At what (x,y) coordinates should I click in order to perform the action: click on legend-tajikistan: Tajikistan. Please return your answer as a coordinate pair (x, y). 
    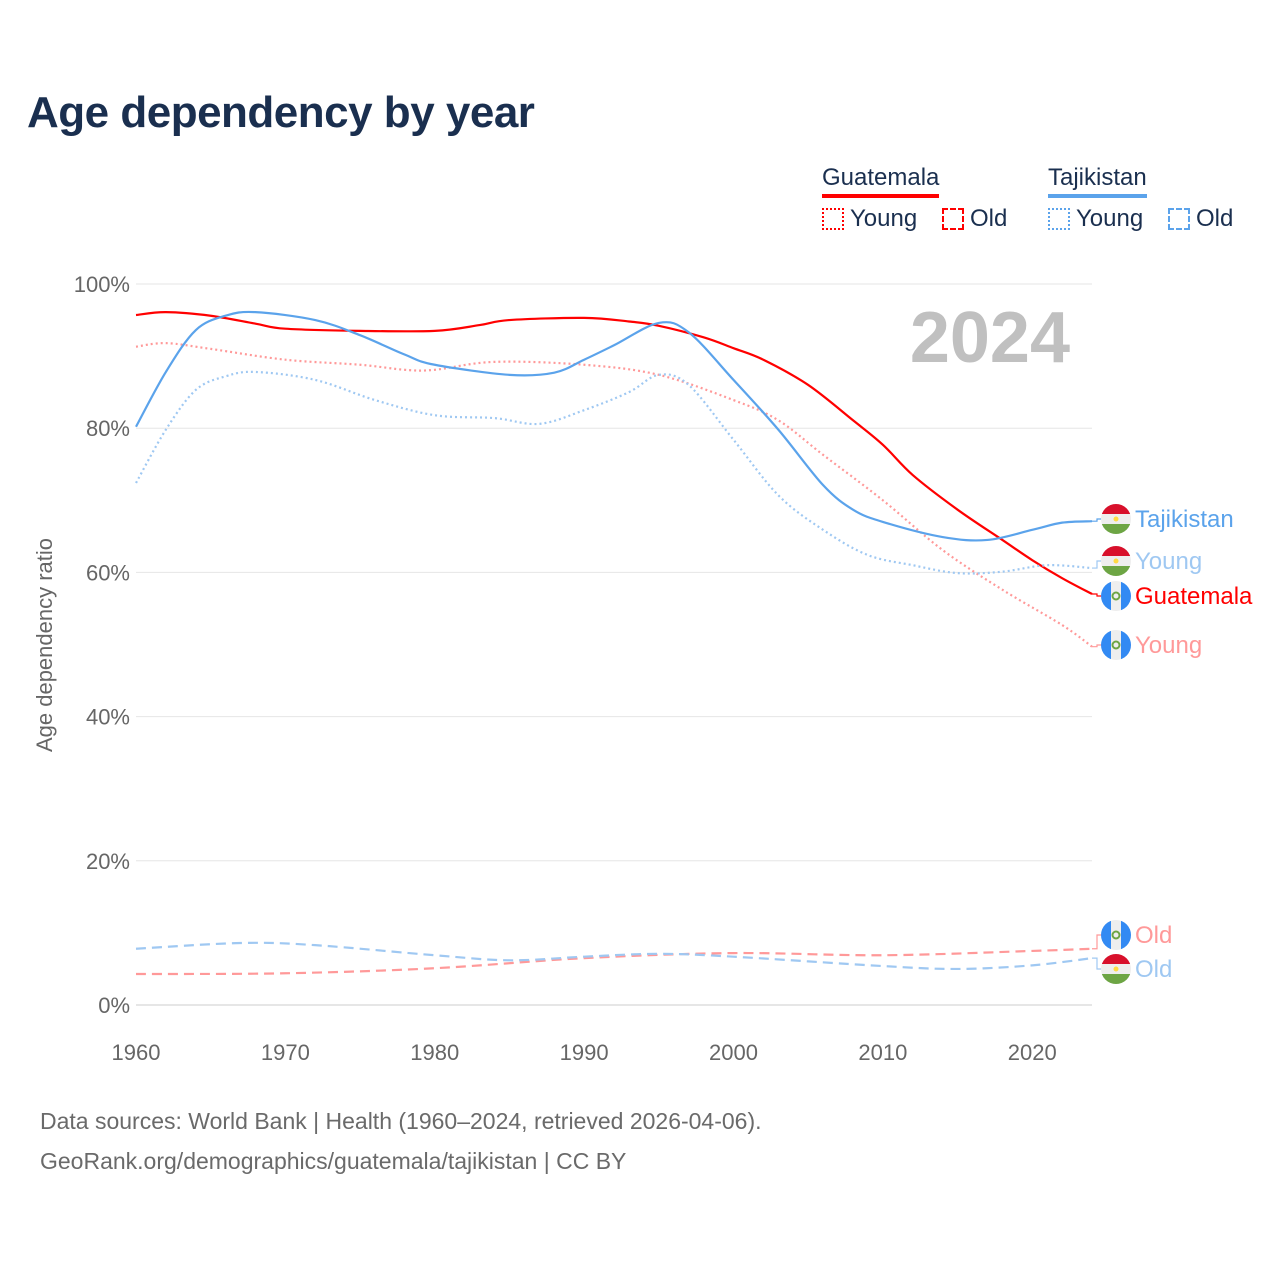
    Looking at the image, I should click on (1097, 181).